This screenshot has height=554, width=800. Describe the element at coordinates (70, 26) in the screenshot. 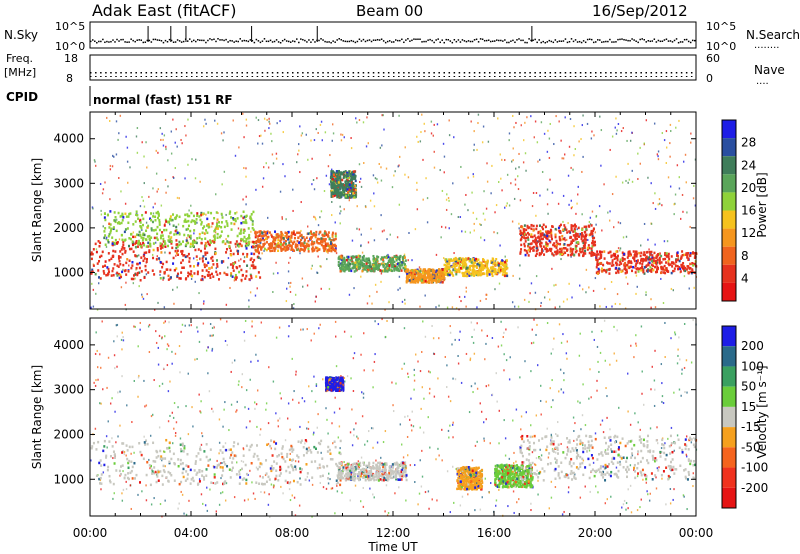

I see `sky-left-tick-top: 10^5` at that location.